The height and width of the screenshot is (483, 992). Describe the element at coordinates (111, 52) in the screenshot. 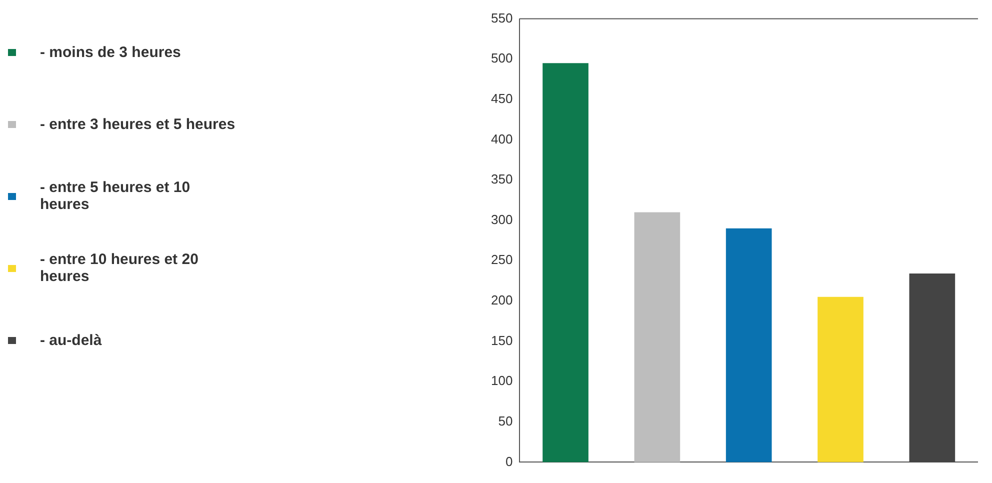

I see `legend-label: - moins de 3 heures` at that location.